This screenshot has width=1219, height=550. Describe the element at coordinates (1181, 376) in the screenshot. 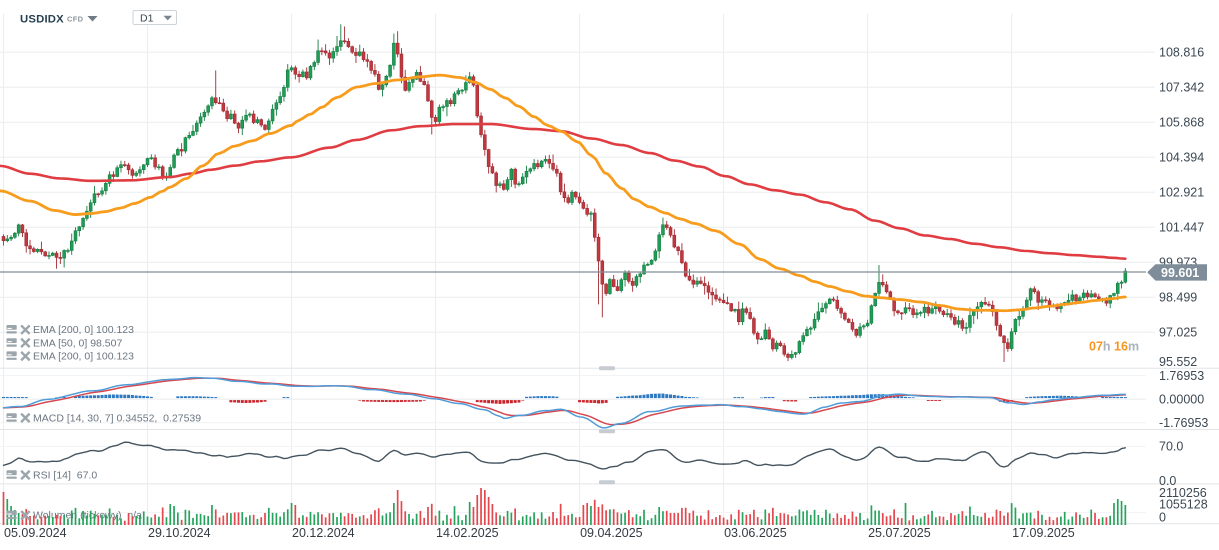

I see `svg-text: 1.76953` at that location.